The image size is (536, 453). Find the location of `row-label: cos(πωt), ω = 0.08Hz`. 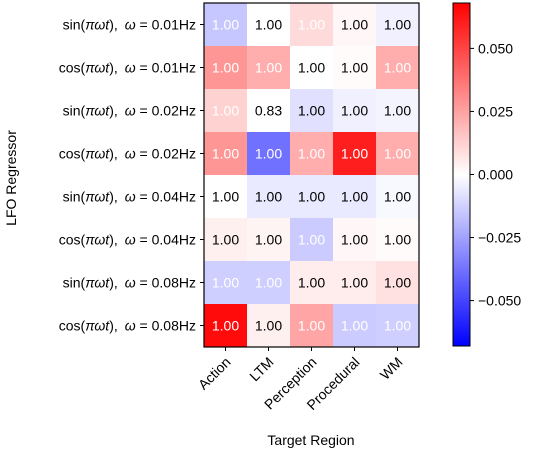

row-label: cos(πωt), ω = 0.08Hz is located at coordinates (127, 326).